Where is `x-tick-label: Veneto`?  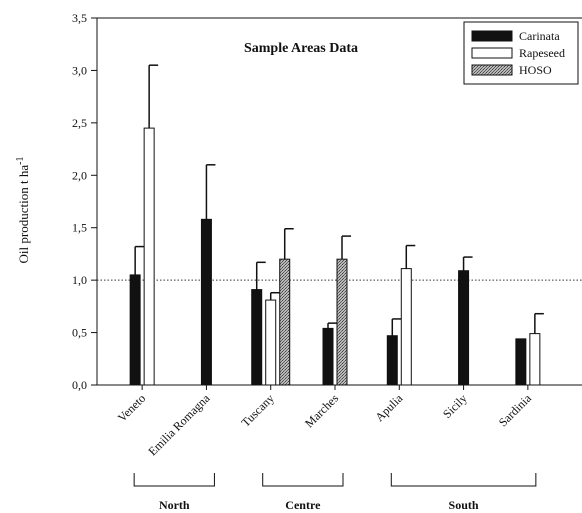 x-tick-label: Veneto is located at coordinates (131, 407).